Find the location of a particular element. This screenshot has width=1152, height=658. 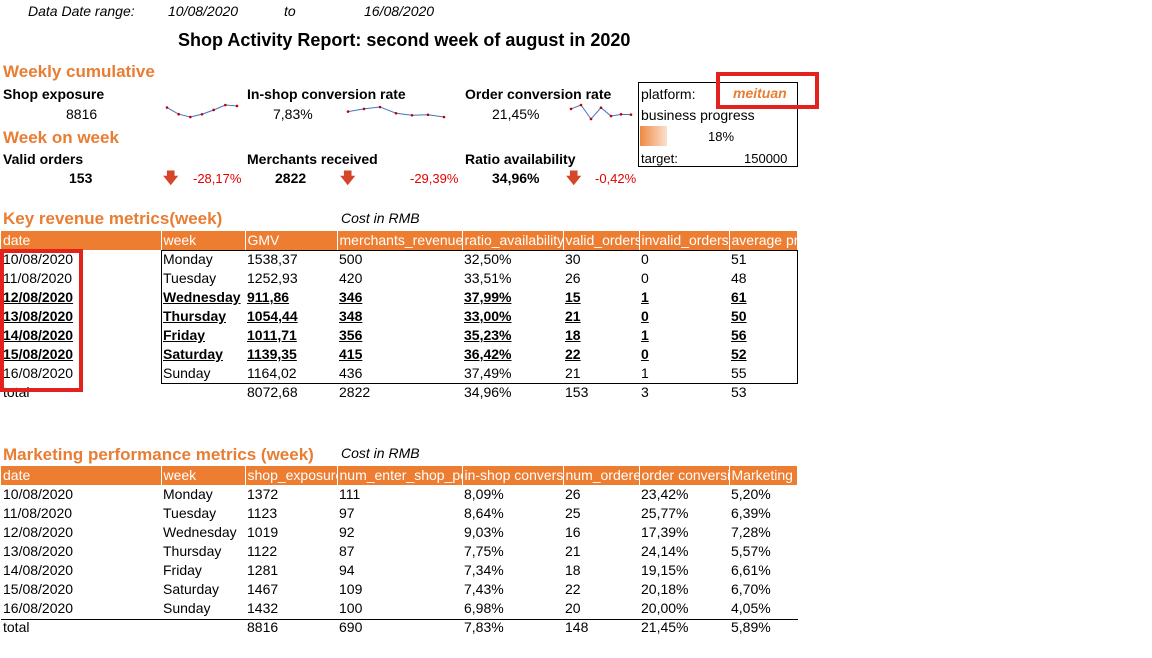

table-cell: 109 is located at coordinates (351, 589).